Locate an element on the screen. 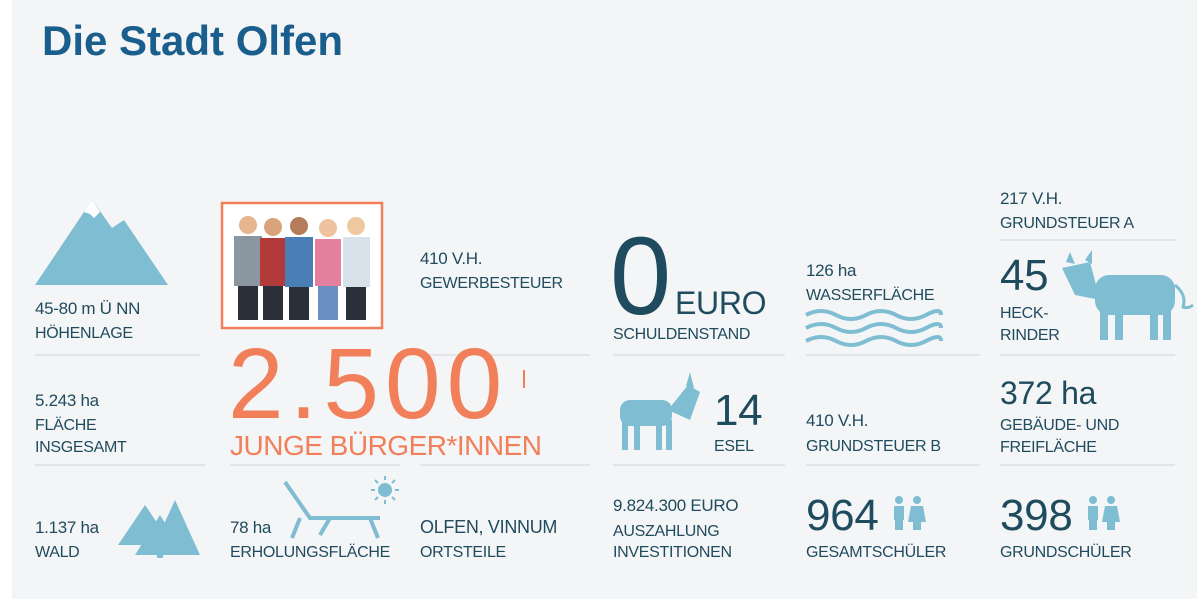  value: 372 ha is located at coordinates (1048, 393).